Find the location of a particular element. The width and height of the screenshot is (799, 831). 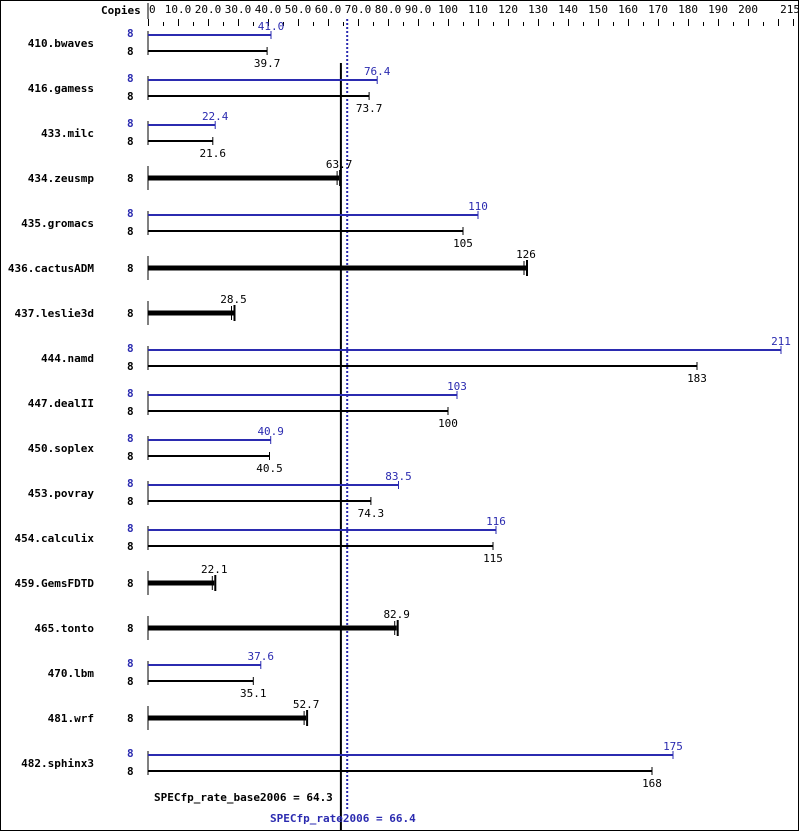

benchmark-name: 435.gromacs is located at coordinates (57, 223).